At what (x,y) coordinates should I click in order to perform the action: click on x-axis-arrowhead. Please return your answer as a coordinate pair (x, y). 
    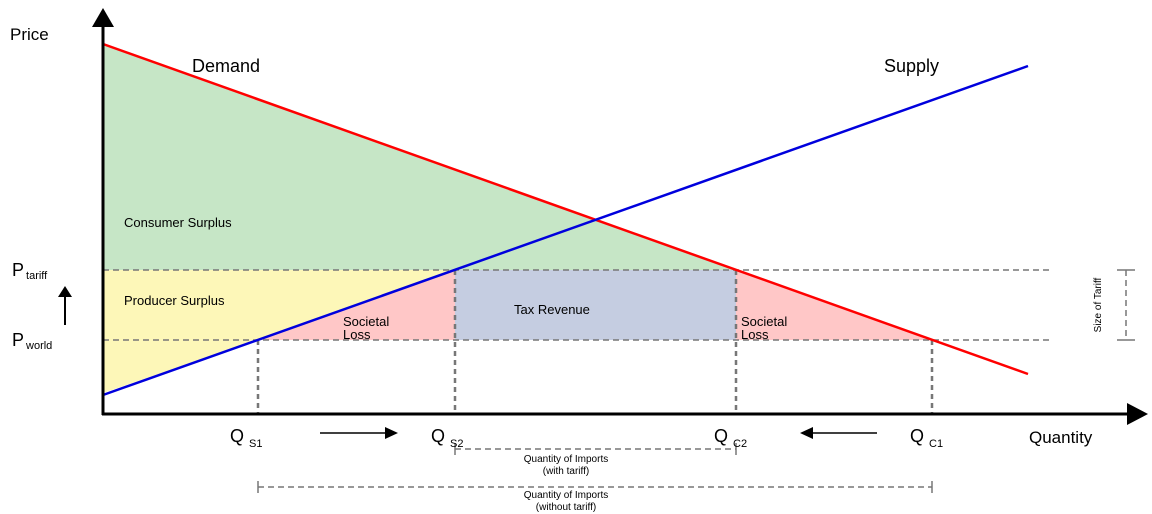
    Looking at the image, I should click on (1137, 414).